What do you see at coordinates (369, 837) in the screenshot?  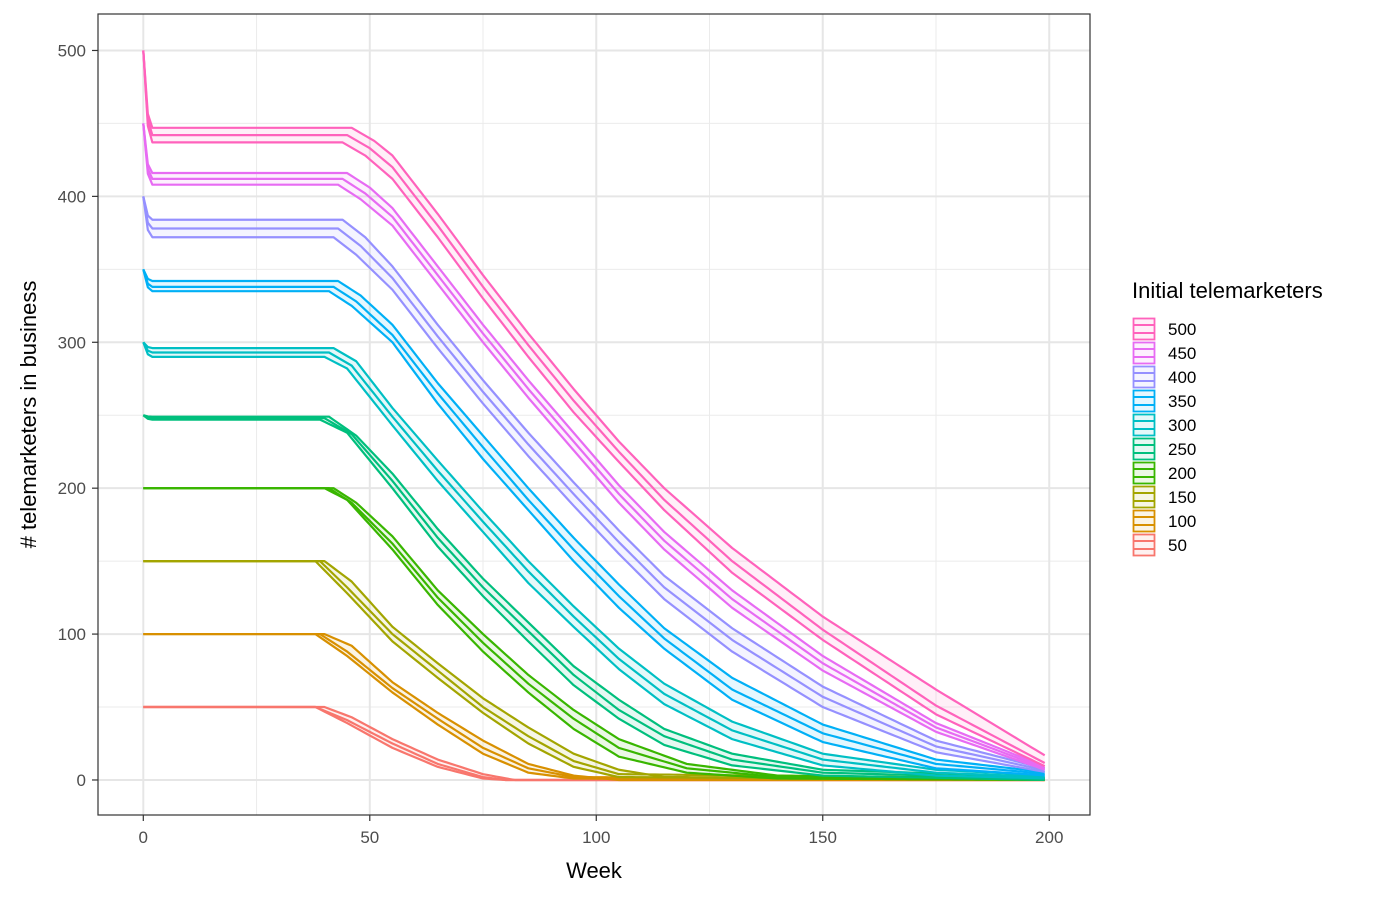 I see `x-tick-label: 50` at bounding box center [369, 837].